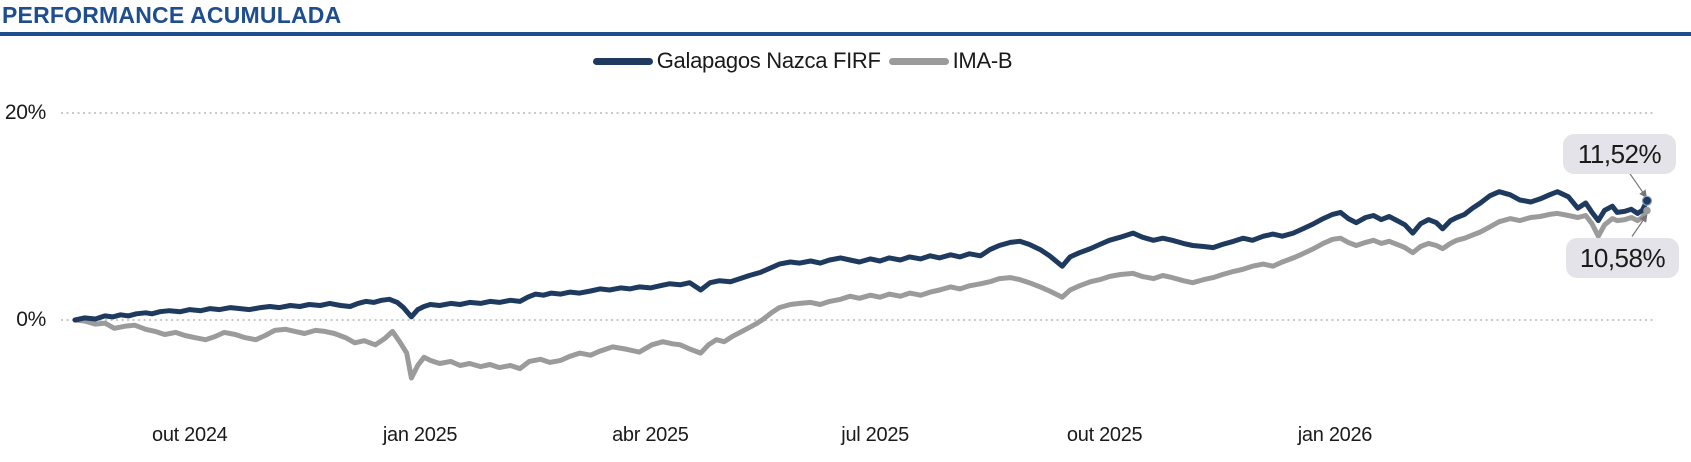 The image size is (1691, 462). Describe the element at coordinates (1638, 186) in the screenshot. I see `leader-line-galapagos` at that location.